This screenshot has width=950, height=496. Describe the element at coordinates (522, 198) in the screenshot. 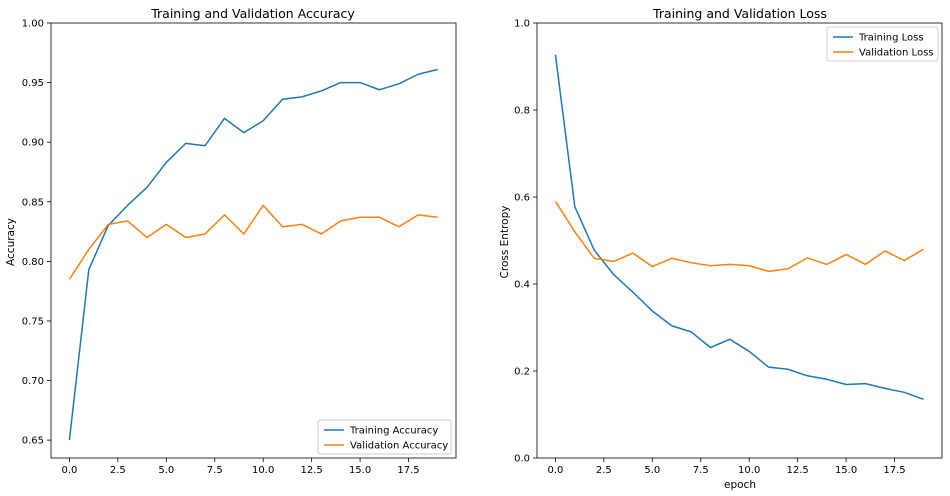

I see `loss-y-tick-label: 0.6` at that location.